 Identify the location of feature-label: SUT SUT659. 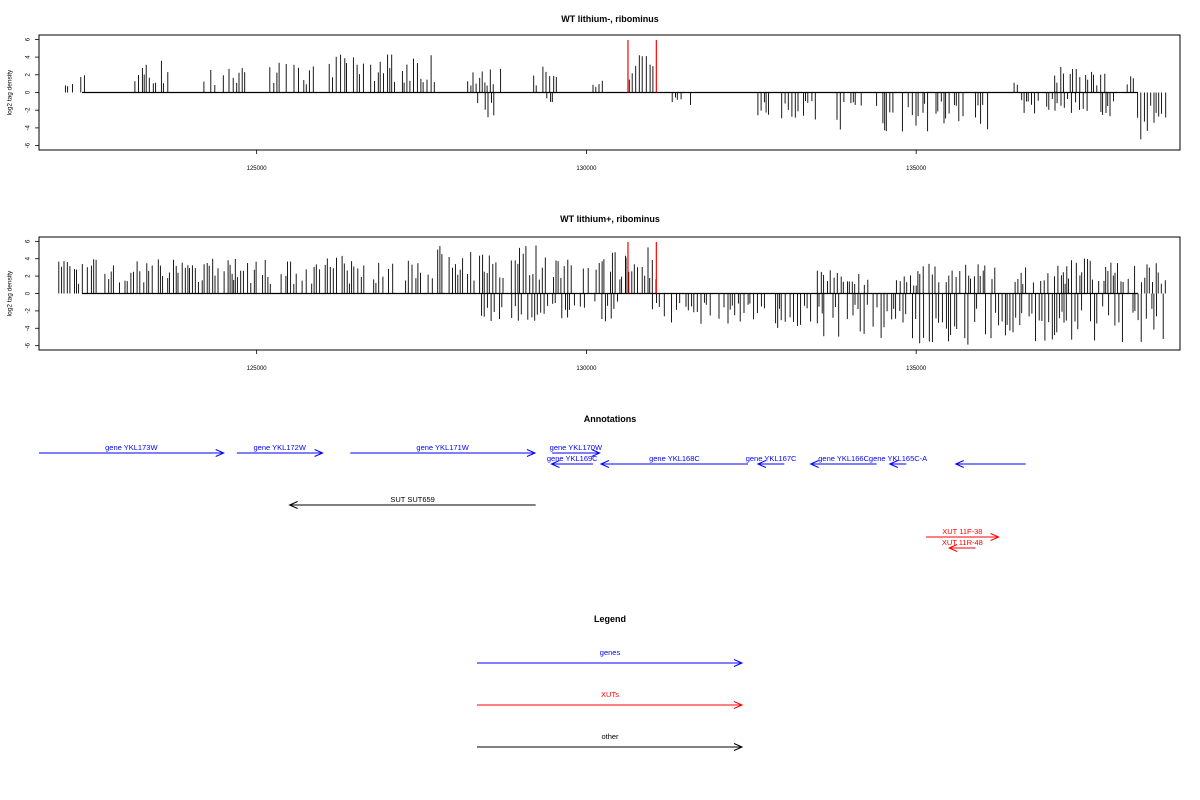
(412, 499).